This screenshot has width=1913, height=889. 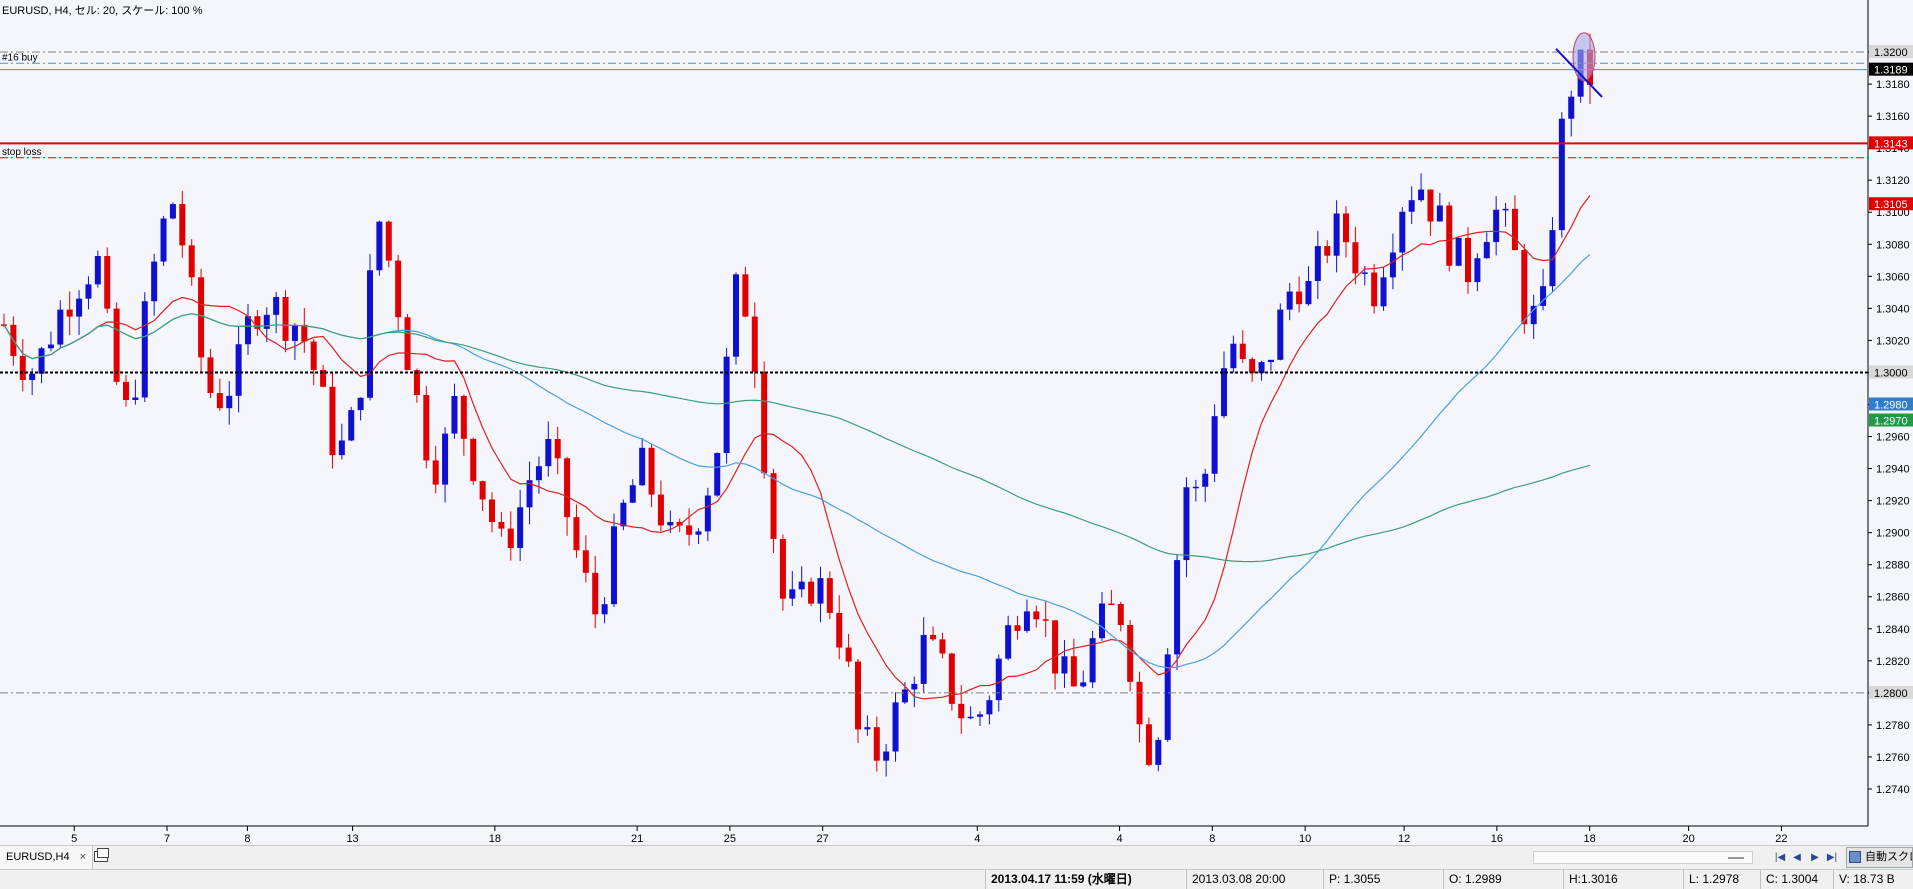 What do you see at coordinates (1832, 857) in the screenshot?
I see `last-page-icon: ▶|` at bounding box center [1832, 857].